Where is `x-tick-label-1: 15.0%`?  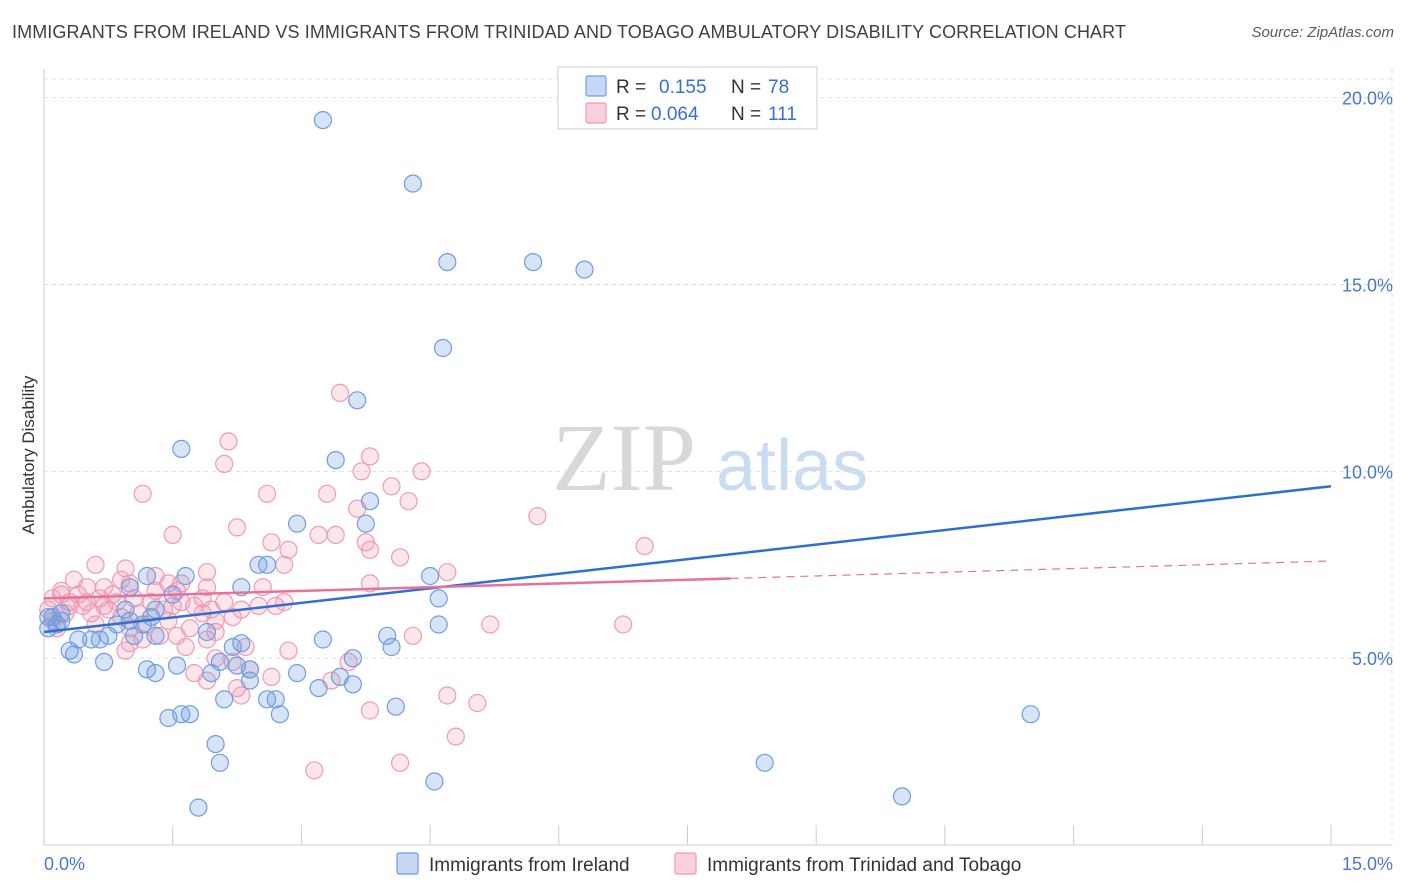 x-tick-label-1: 15.0% is located at coordinates (1367, 864).